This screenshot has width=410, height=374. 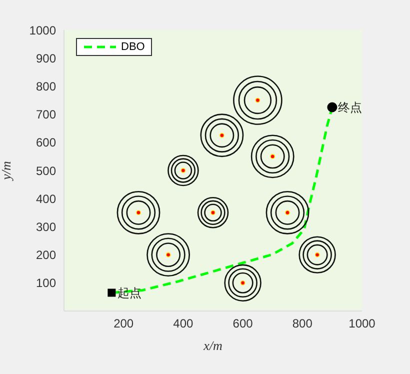 I want to click on y-tick-label: 500, so click(x=46, y=171).